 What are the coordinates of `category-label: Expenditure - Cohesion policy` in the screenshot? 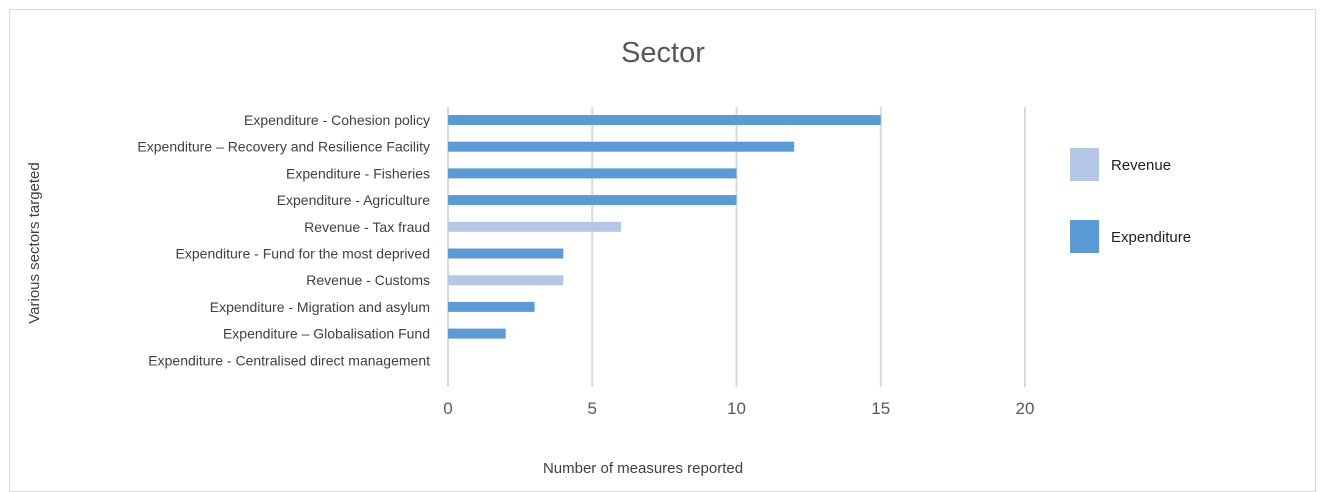 It's located at (337, 120).